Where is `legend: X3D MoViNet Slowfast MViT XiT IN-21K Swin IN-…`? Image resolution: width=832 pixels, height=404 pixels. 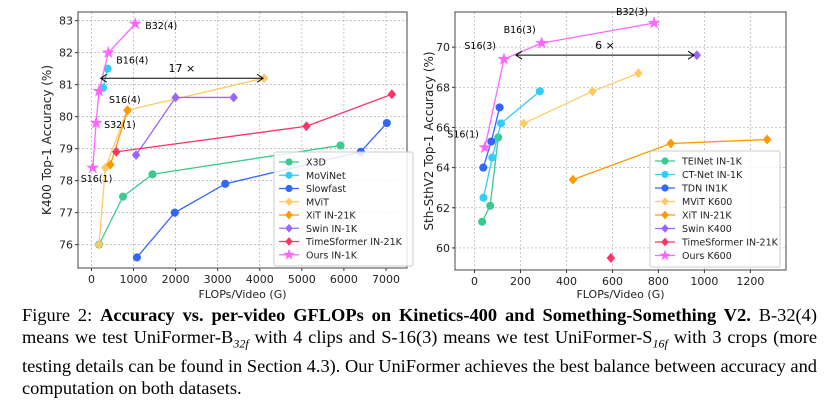
legend: X3D MoViNet Slowfast MViT XiT IN-21K Swin IN-… is located at coordinates (343, 209).